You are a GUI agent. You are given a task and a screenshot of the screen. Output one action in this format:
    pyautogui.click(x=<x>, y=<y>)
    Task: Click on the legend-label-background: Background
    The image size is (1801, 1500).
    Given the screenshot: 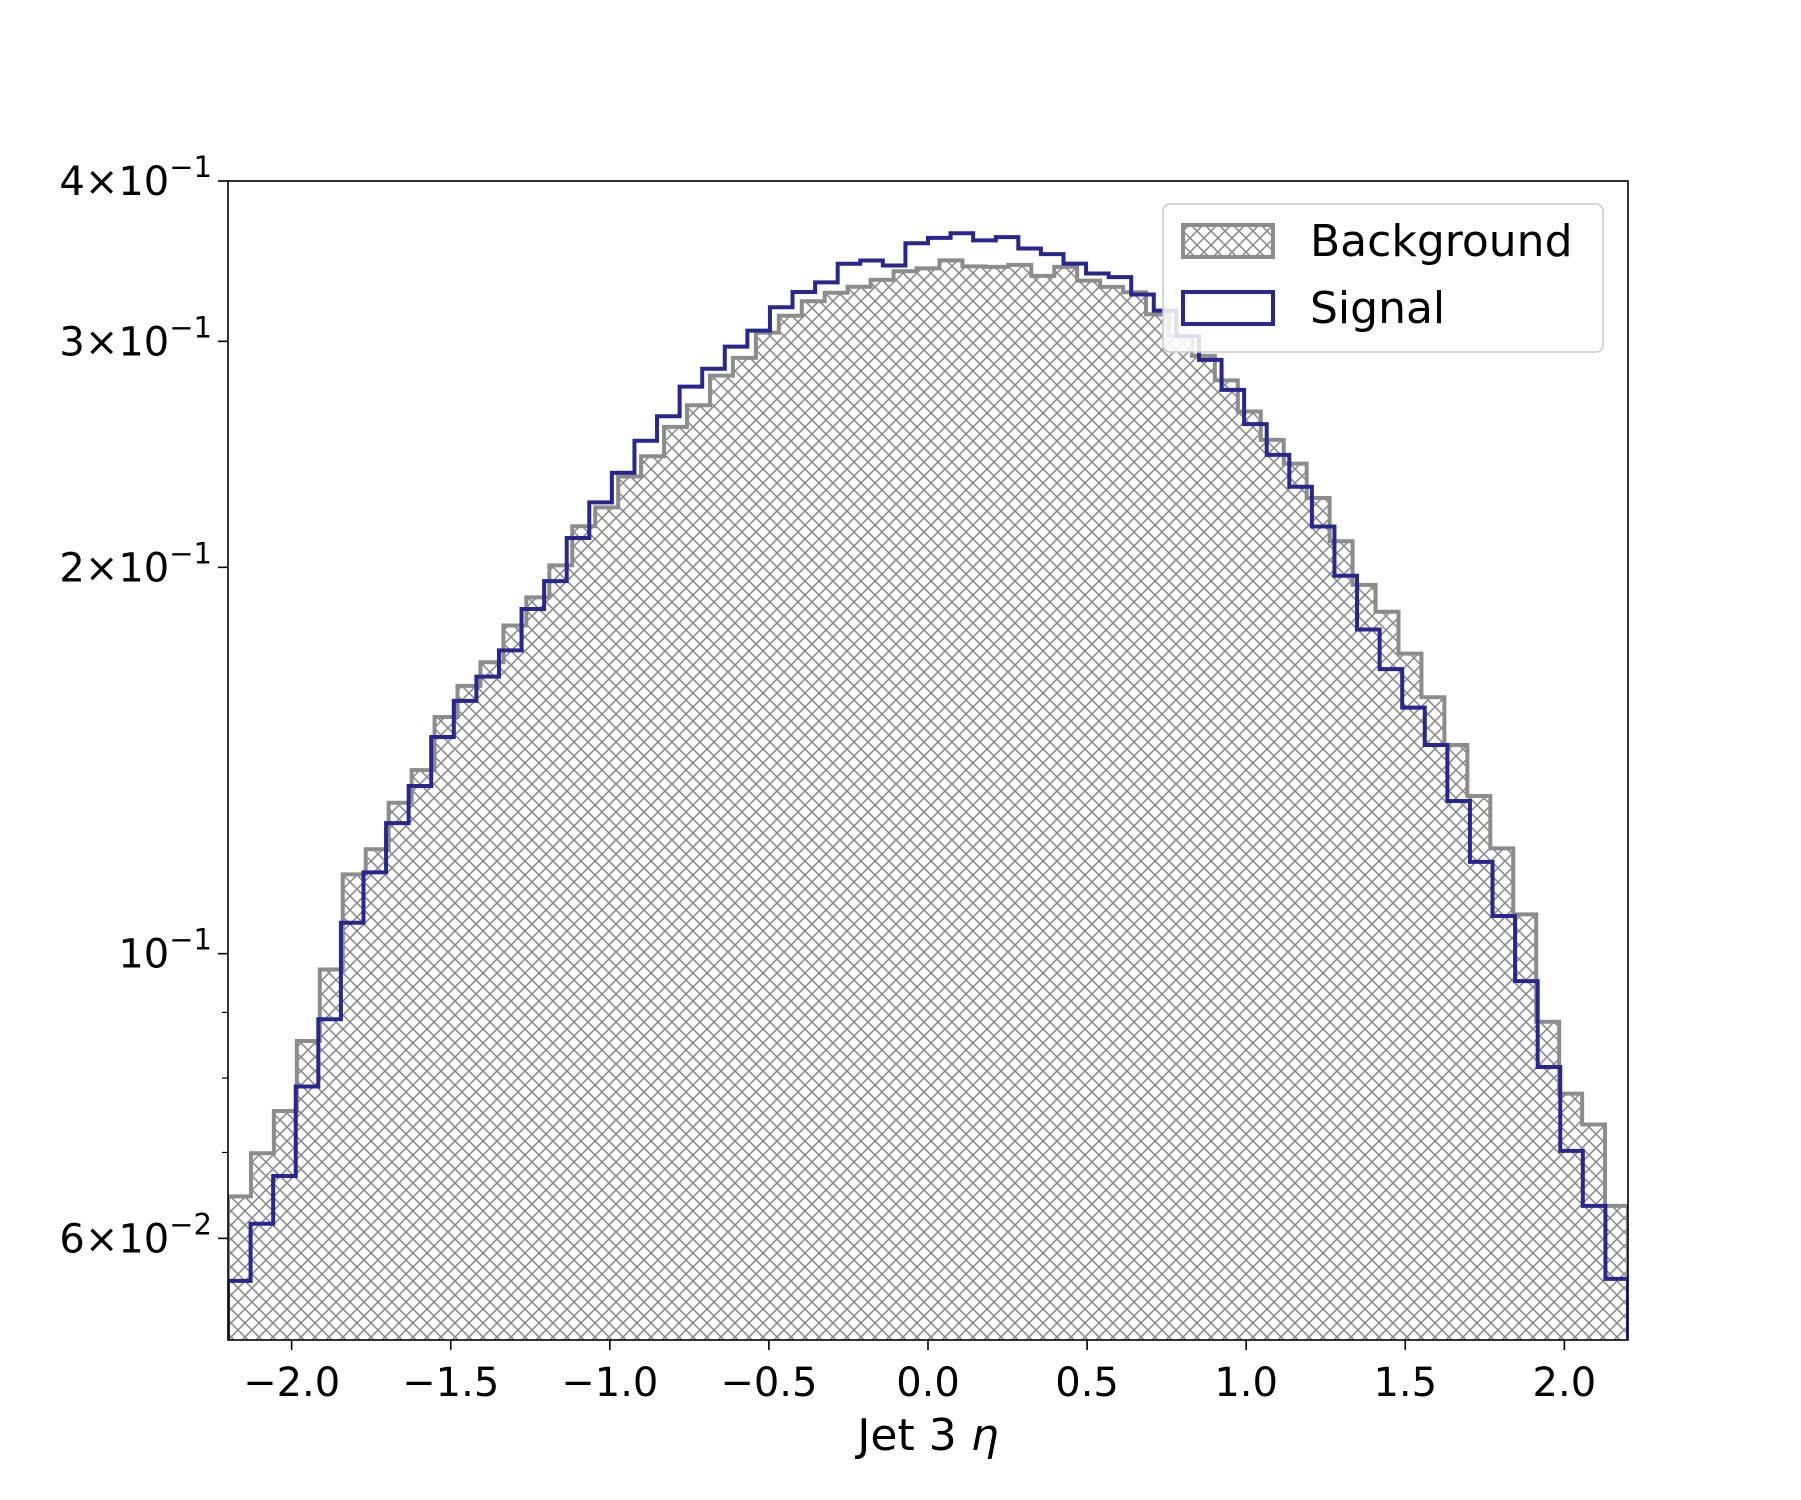 What is the action you would take?
    pyautogui.click(x=1441, y=241)
    